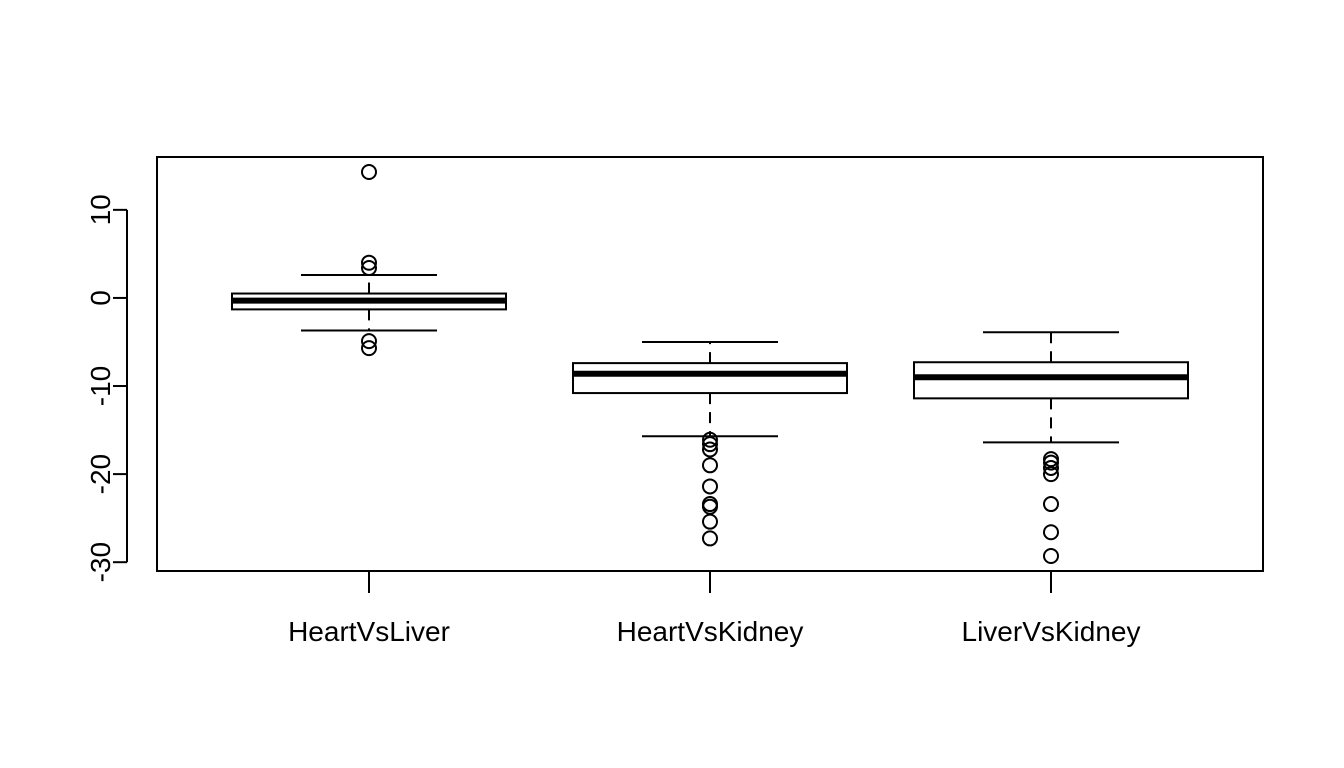 The width and height of the screenshot is (1344, 768). I want to click on y-tick-label: -10, so click(100, 386).